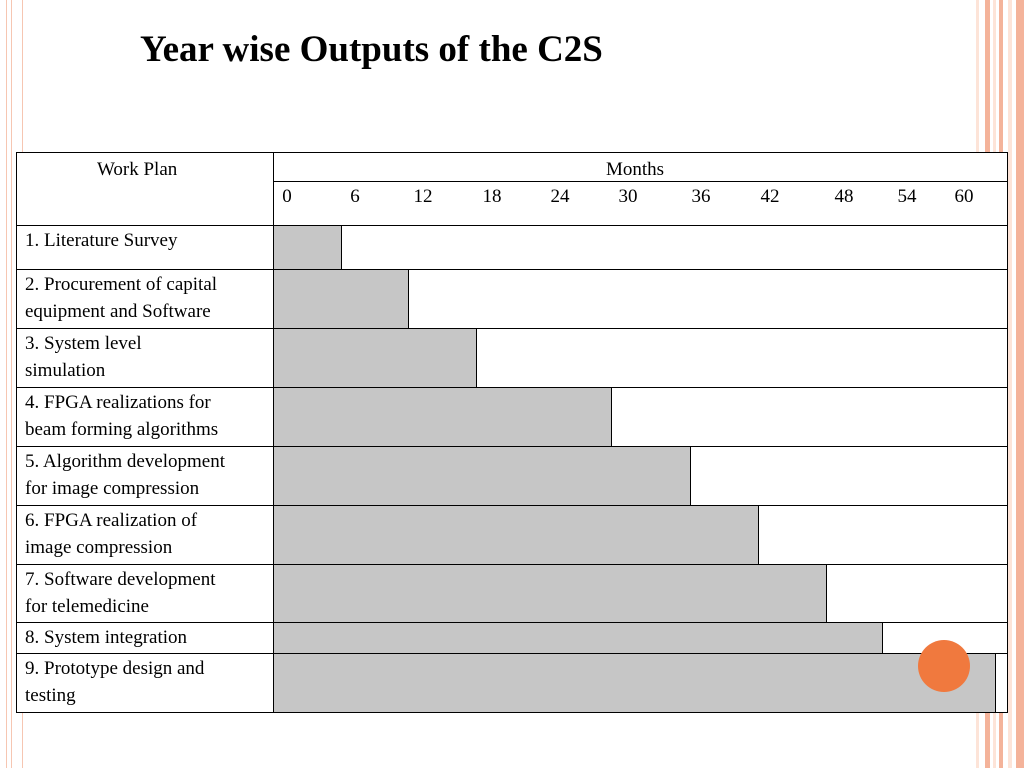 The width and height of the screenshot is (1024, 768). I want to click on month-tick-label: 60, so click(964, 196).